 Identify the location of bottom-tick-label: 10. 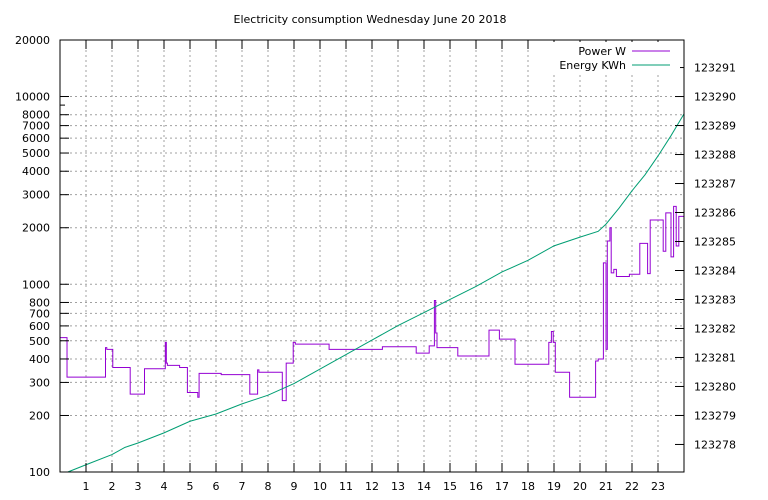
(320, 486).